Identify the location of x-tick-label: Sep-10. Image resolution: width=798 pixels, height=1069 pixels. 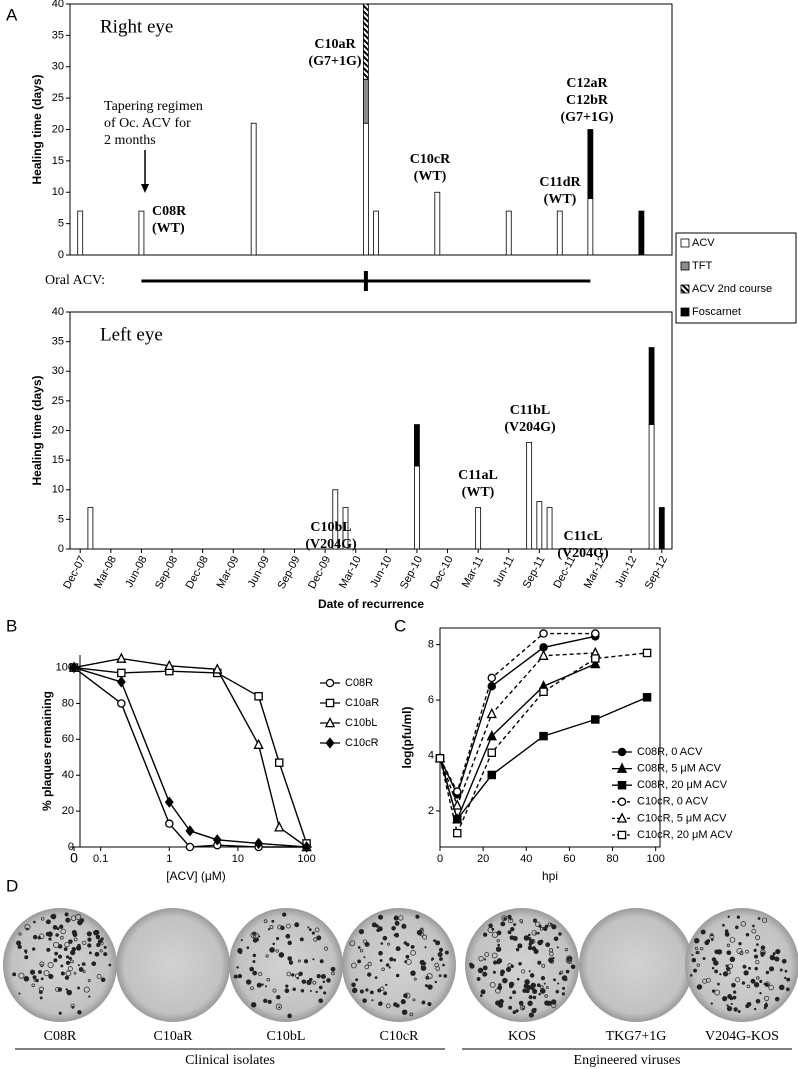
(411, 572).